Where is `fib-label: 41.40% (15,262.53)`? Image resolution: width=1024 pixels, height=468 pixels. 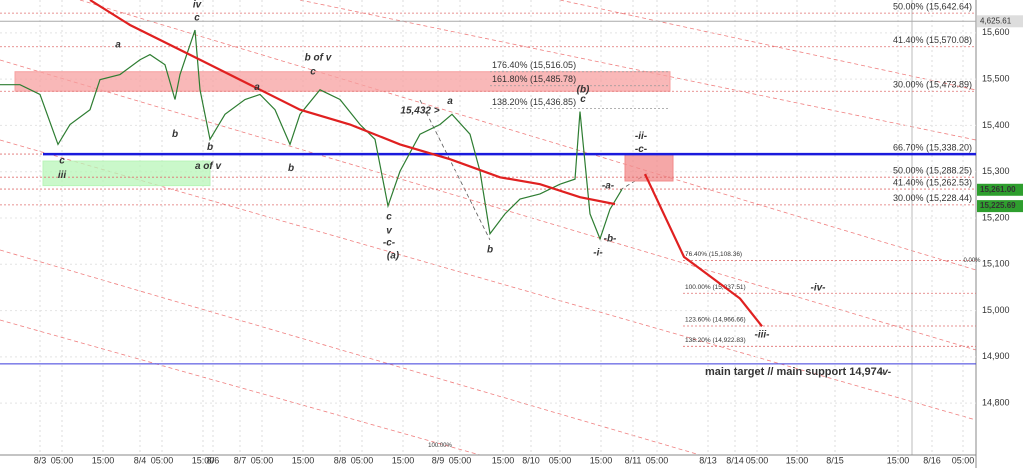 fib-label: 41.40% (15,262.53) is located at coordinates (932, 182).